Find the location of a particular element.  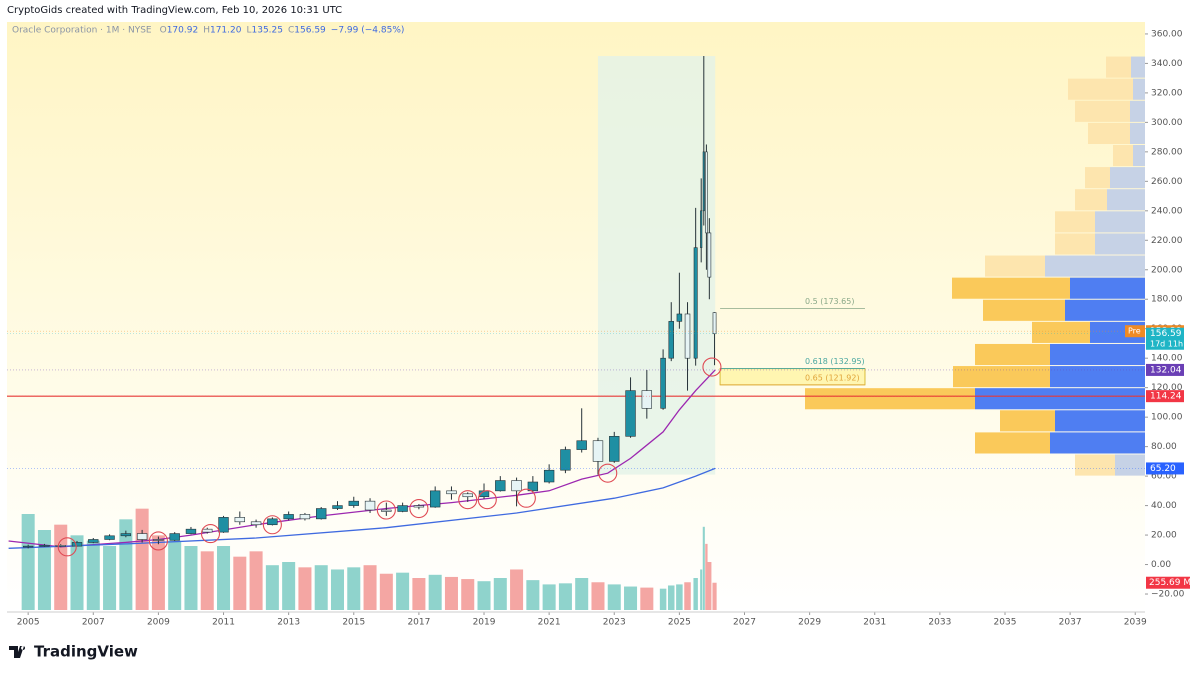

y-tick-label: 140.00 is located at coordinates (1167, 359).